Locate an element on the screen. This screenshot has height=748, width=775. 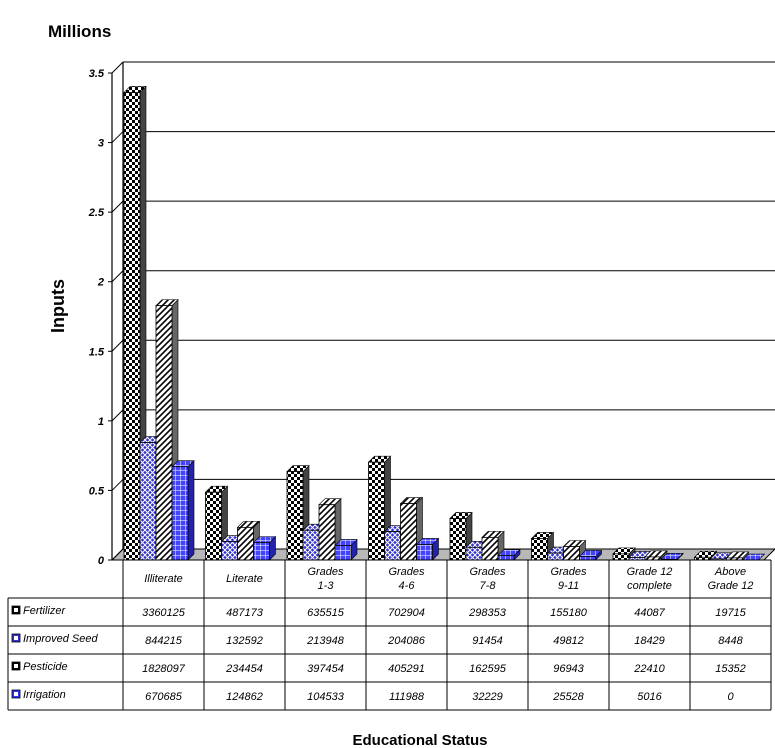
category-label: complete is located at coordinates (649, 586).